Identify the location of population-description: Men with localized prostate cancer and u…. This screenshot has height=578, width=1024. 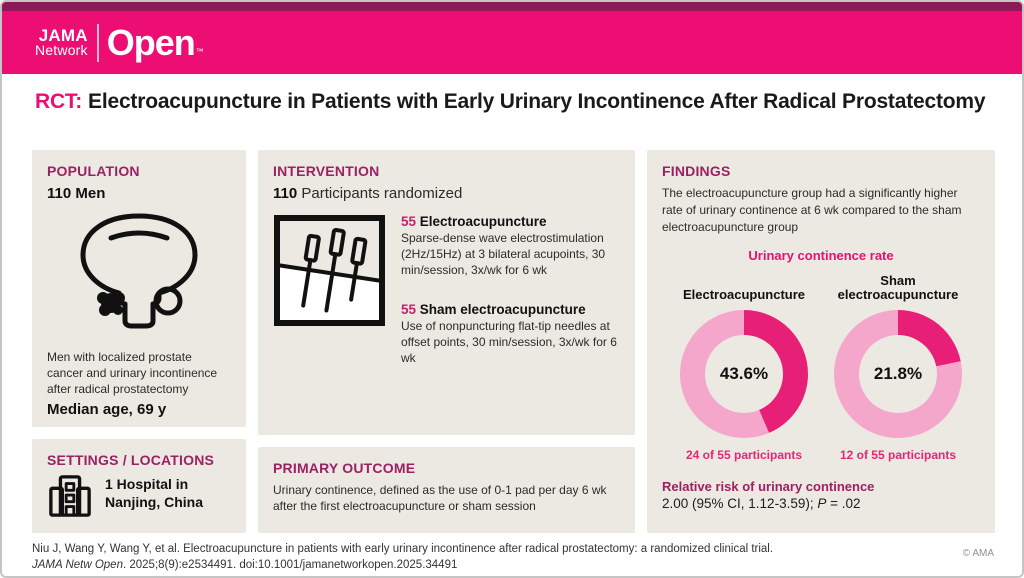
(132, 373).